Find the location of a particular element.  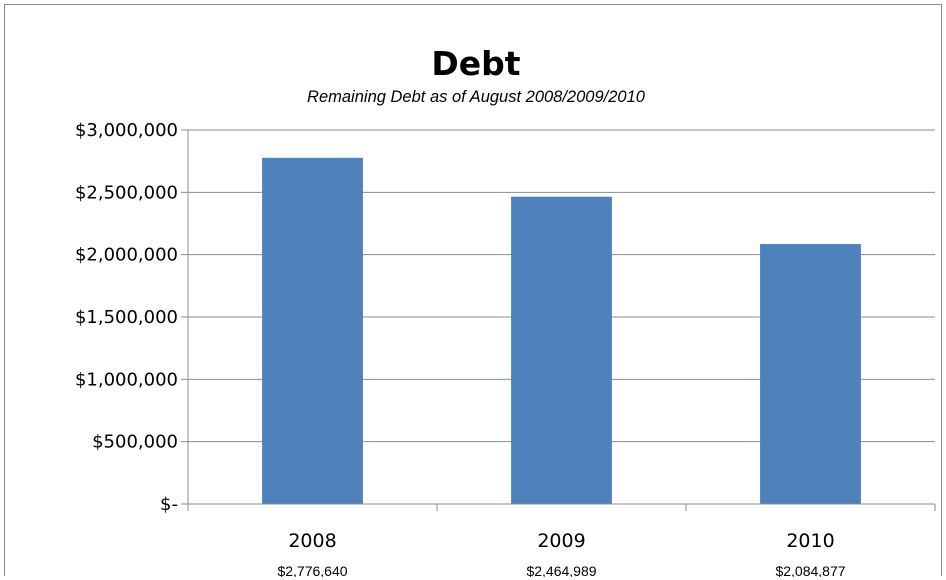

value-label: $2,776,640 is located at coordinates (312, 570).